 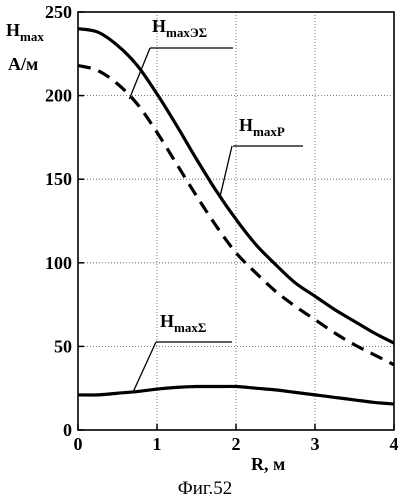 What do you see at coordinates (236, 395) in the screenshot?
I see `series-h-max-sigma-line` at bounding box center [236, 395].